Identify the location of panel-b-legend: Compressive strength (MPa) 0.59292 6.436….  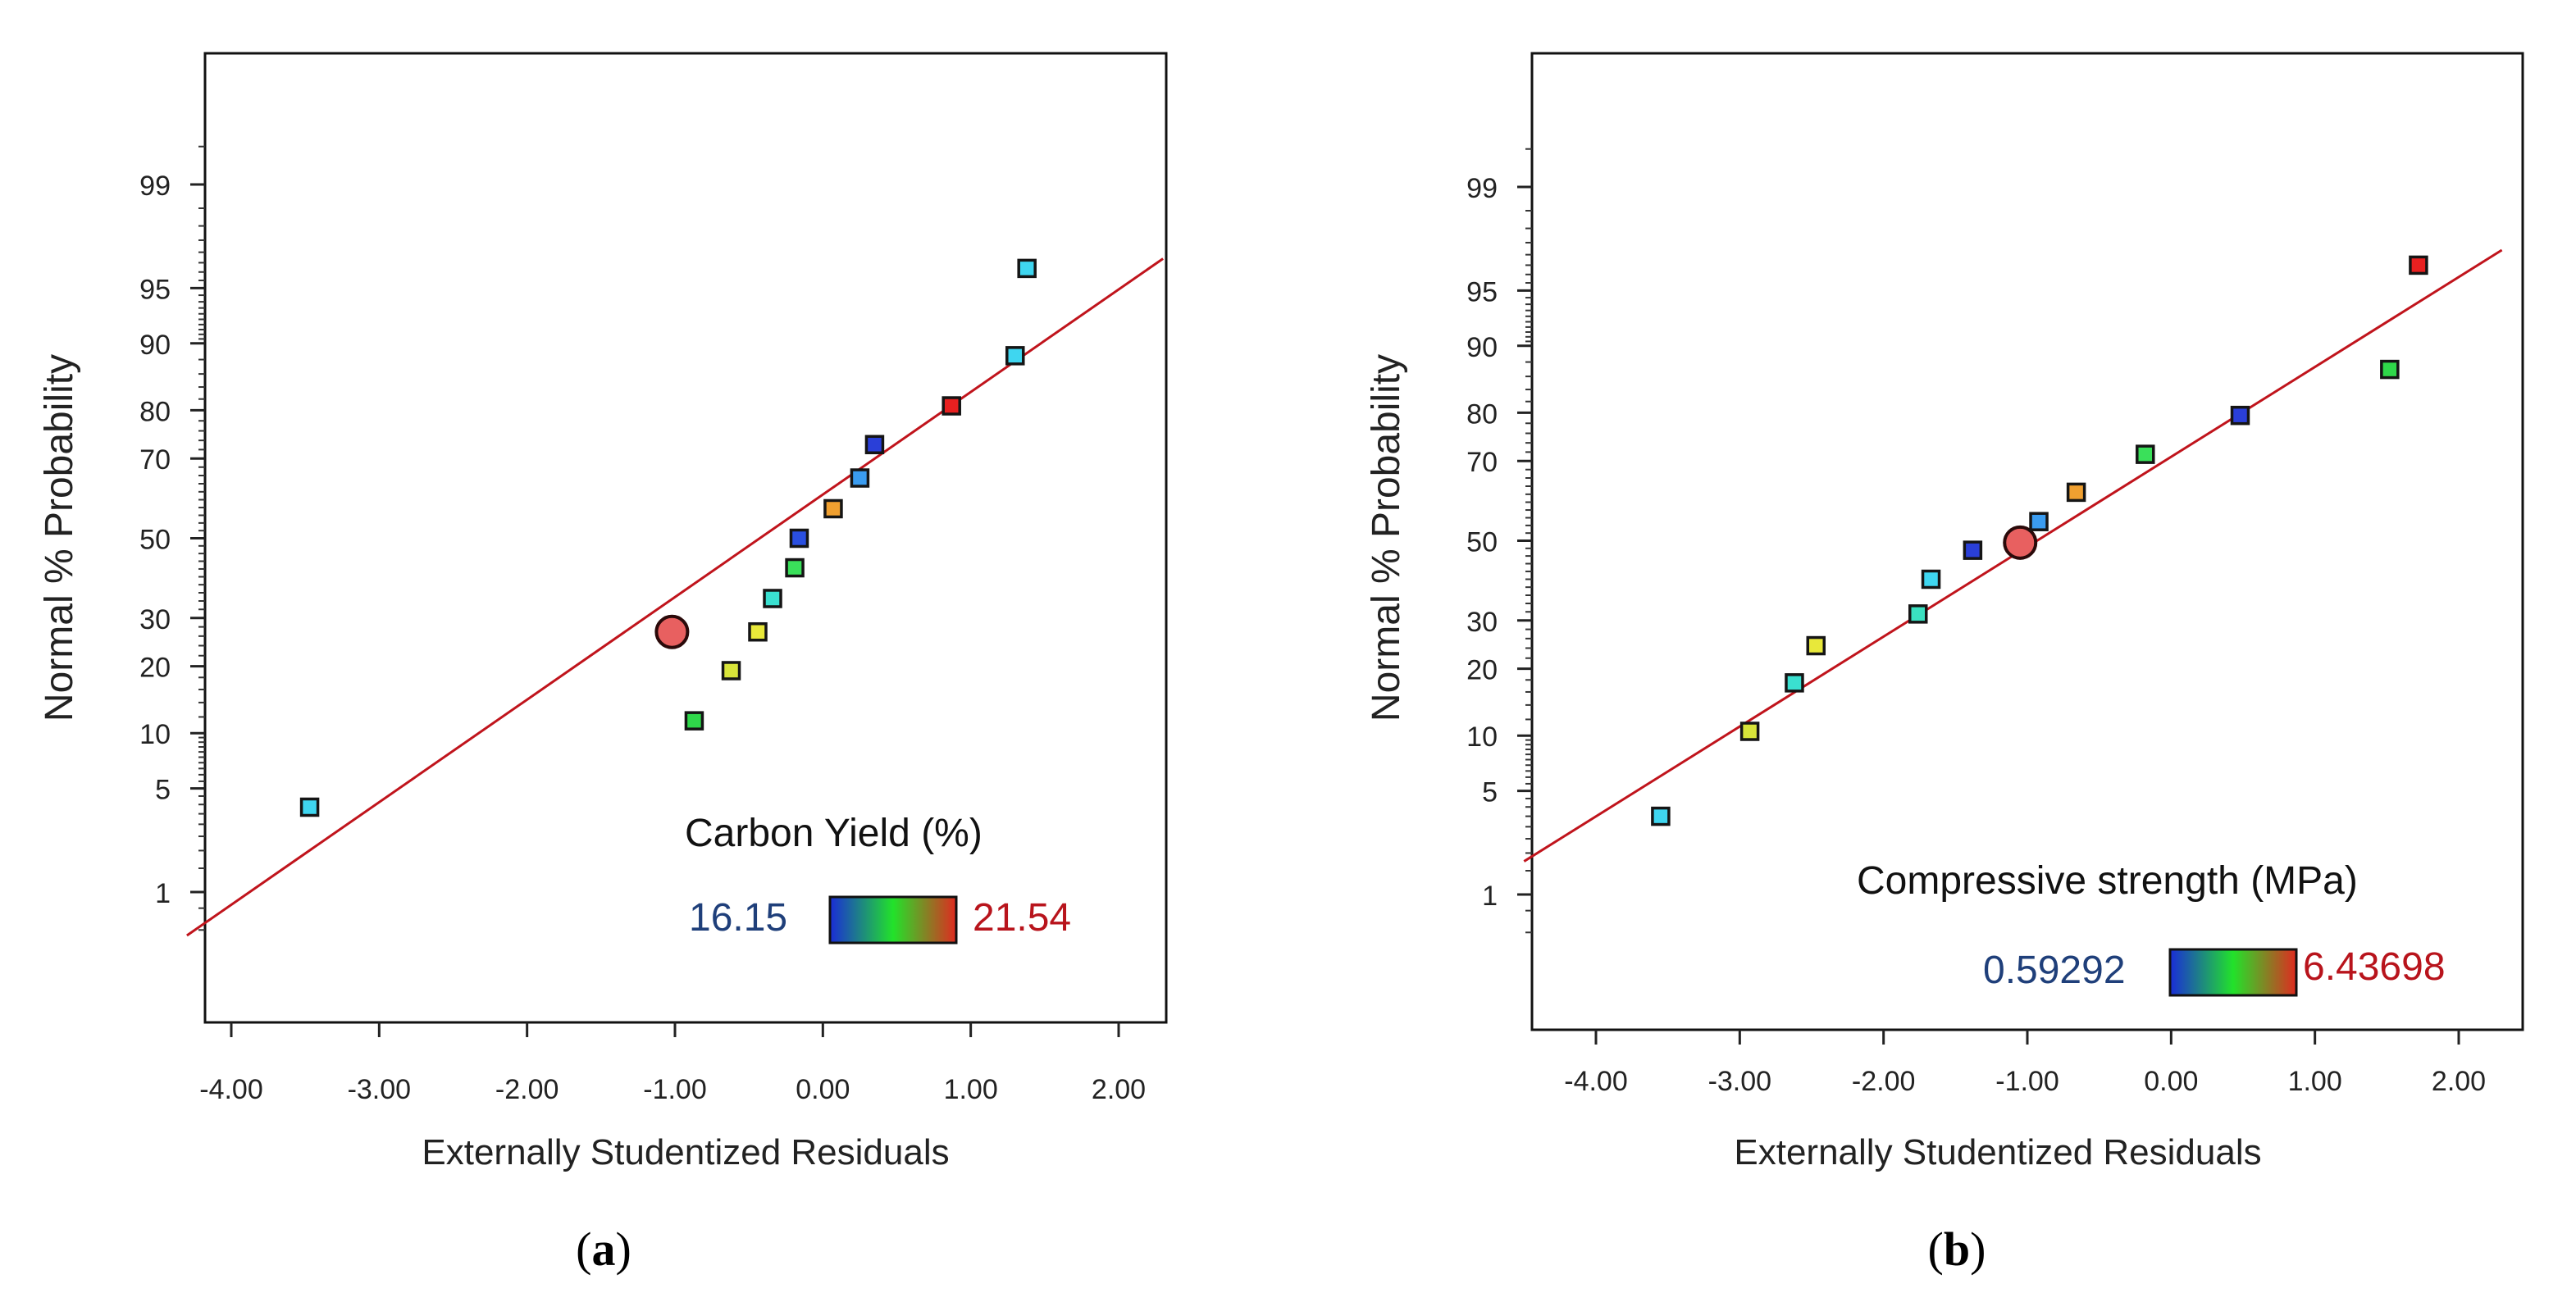
(2151, 928).